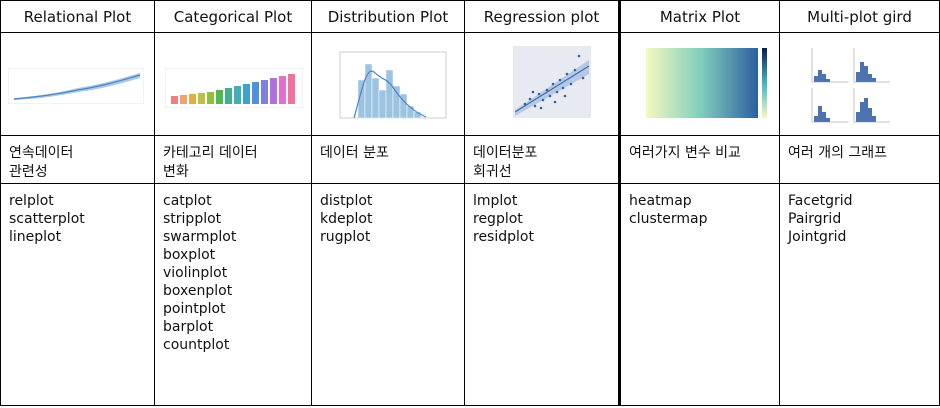 The height and width of the screenshot is (408, 940). What do you see at coordinates (685, 153) in the screenshot?
I see `description-line: 여러가지 변수 비교` at bounding box center [685, 153].